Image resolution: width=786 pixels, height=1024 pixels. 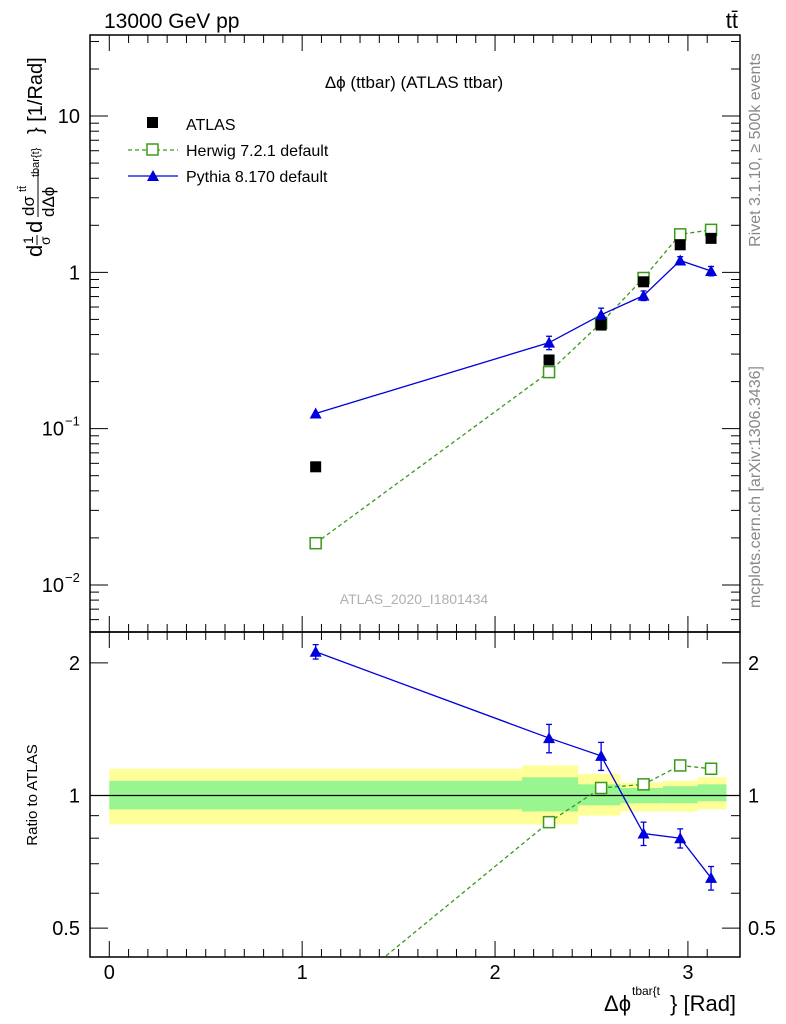 What do you see at coordinates (66, 929) in the screenshot?
I see `ratio-ytick-label-left: 0.5` at bounding box center [66, 929].